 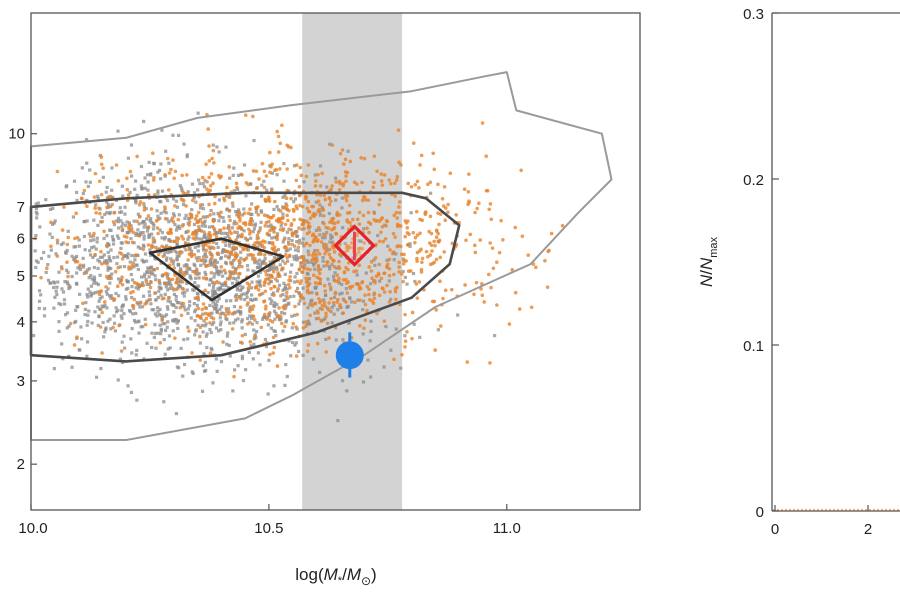 What do you see at coordinates (760, 512) in the screenshot?
I see `histogram-y-tick-label: 0` at bounding box center [760, 512].